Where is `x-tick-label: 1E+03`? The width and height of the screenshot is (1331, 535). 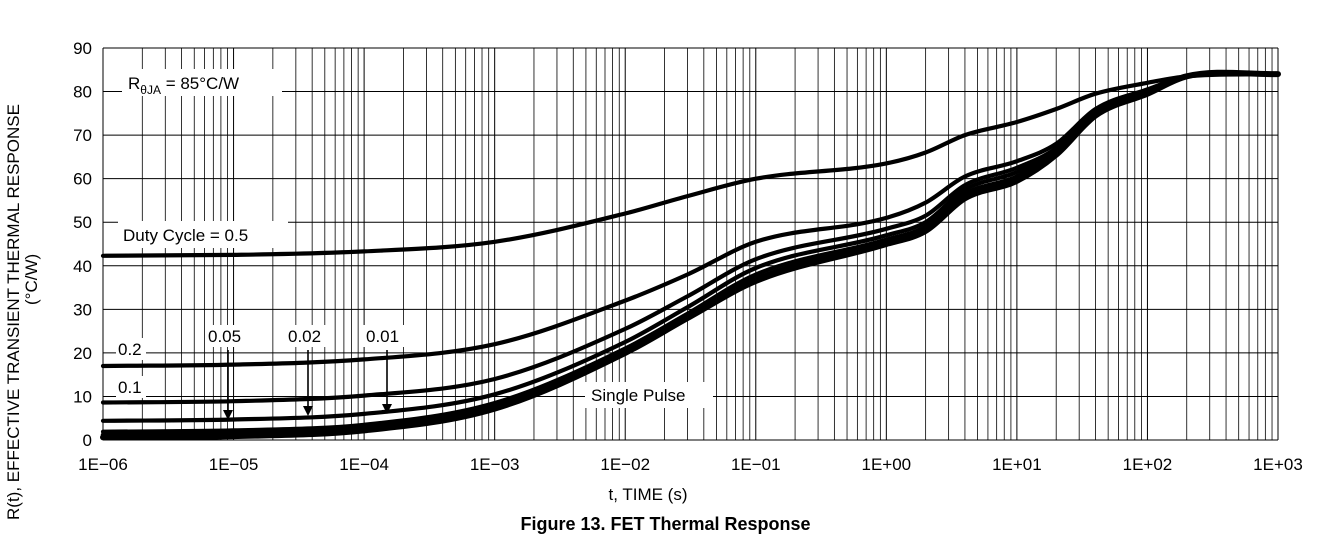
x-tick-label: 1E+03 is located at coordinates (1278, 464).